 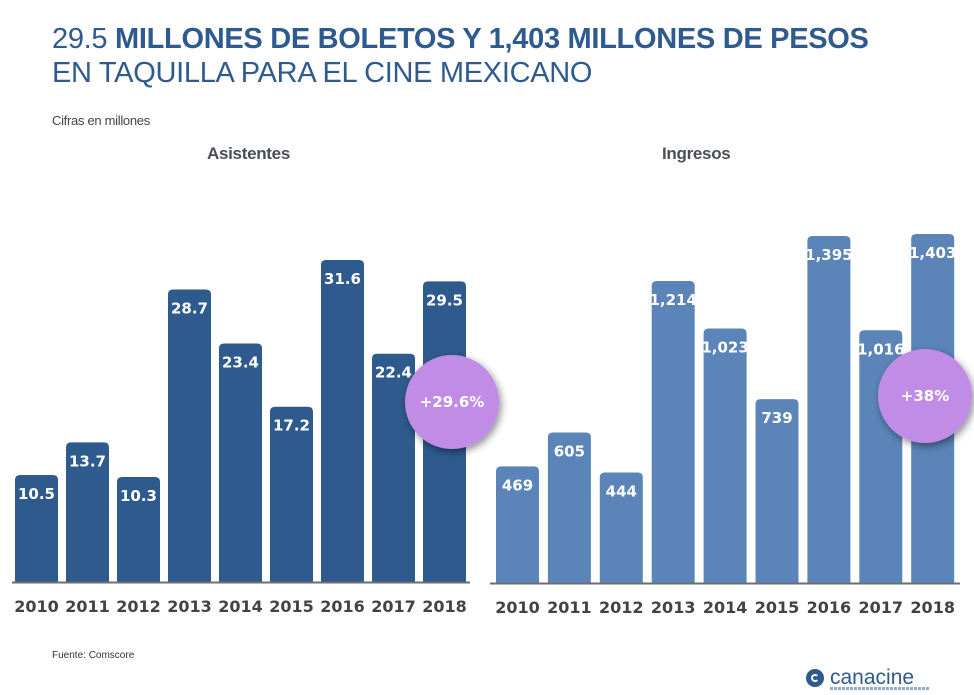 What do you see at coordinates (880, 349) in the screenshot?
I see `data-label: 1,016` at bounding box center [880, 349].